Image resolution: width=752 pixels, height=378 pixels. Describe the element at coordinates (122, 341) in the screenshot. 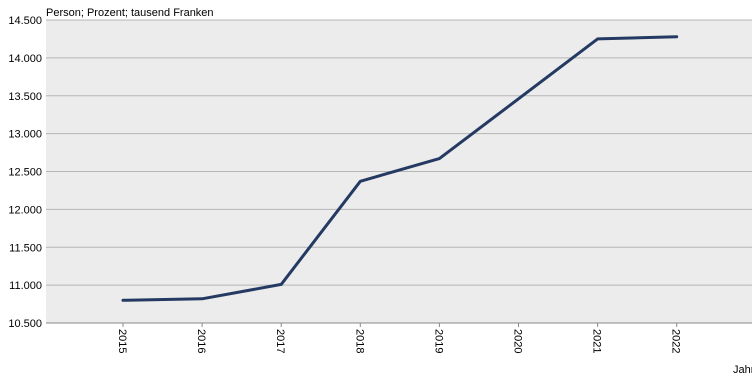

I see `x-tick-label: 2015` at that location.